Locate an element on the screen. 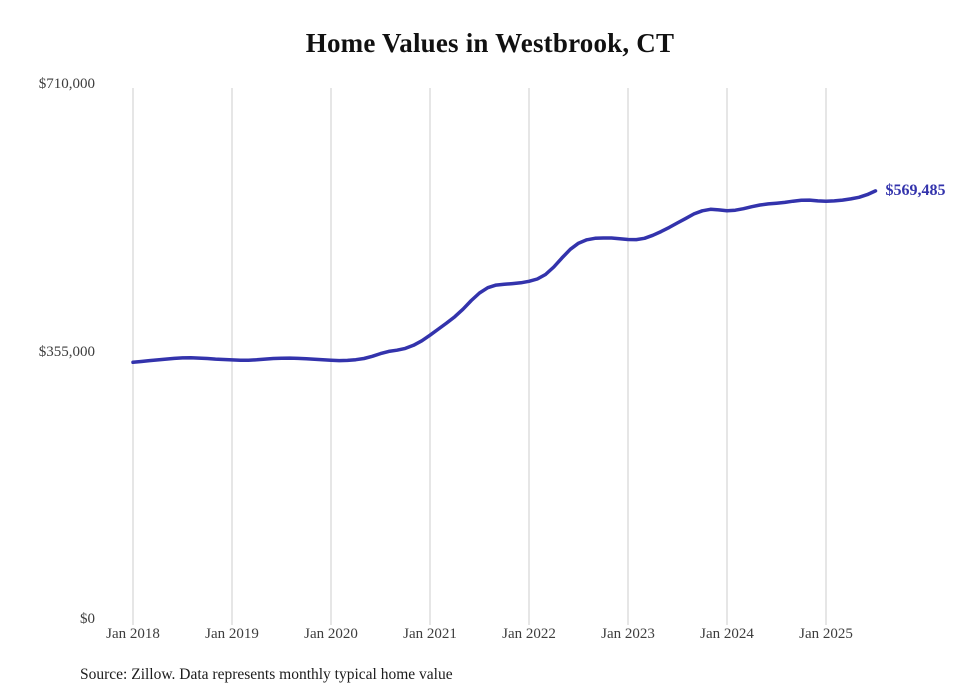 This screenshot has width=980, height=699. x-axis-tick-jan-2019: Jan 2019 is located at coordinates (232, 634).